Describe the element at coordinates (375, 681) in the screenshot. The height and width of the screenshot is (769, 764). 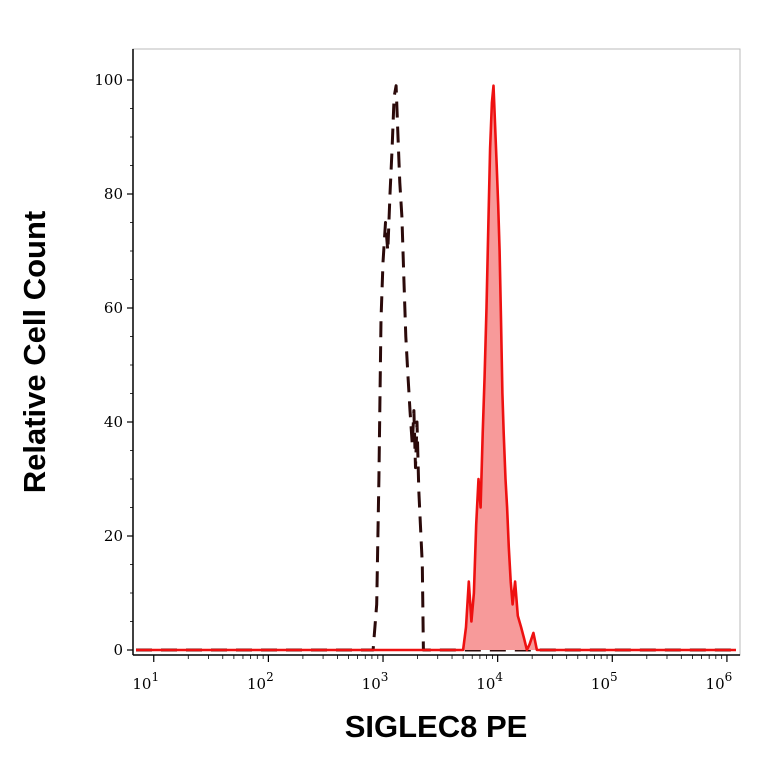
I see `x-tick-label: 10³` at that location.